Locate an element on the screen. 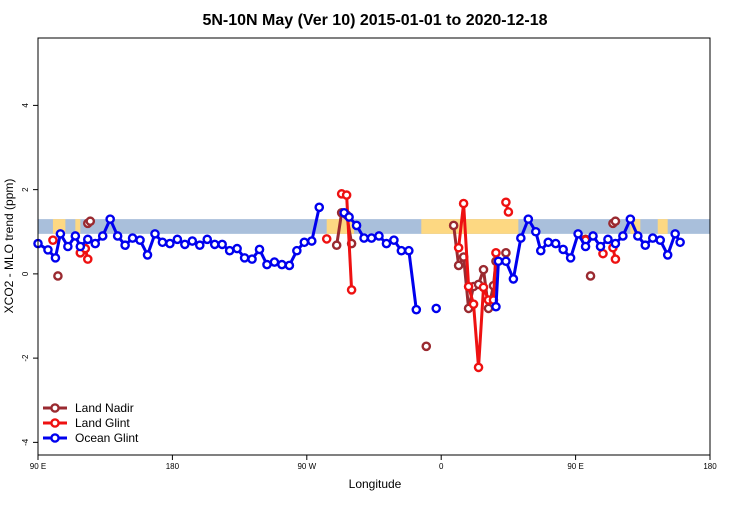 The width and height of the screenshot is (750, 505). x-tick-label-0: 90 E is located at coordinates (38, 466).